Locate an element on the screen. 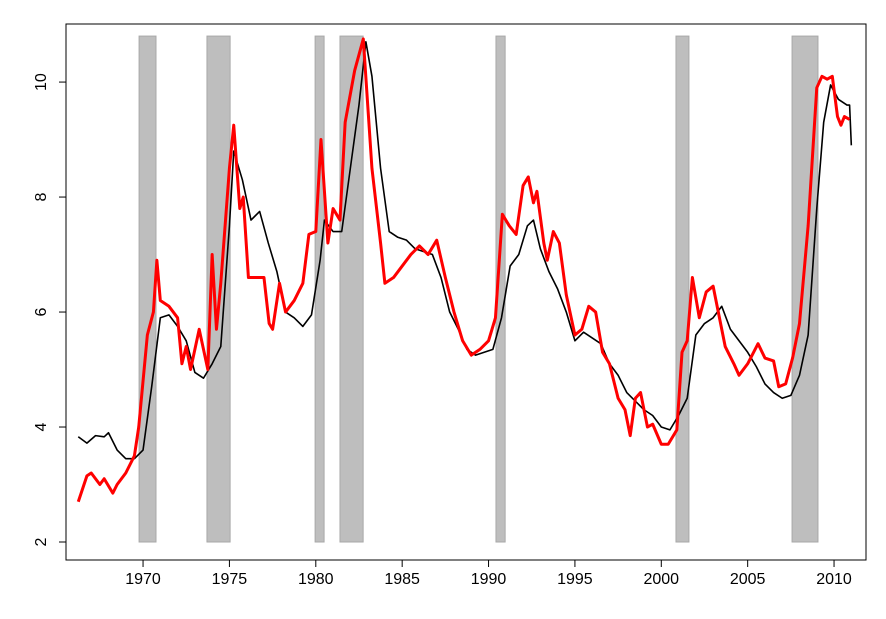 The height and width of the screenshot is (619, 886). y-tick-label: 4 is located at coordinates (41, 426).